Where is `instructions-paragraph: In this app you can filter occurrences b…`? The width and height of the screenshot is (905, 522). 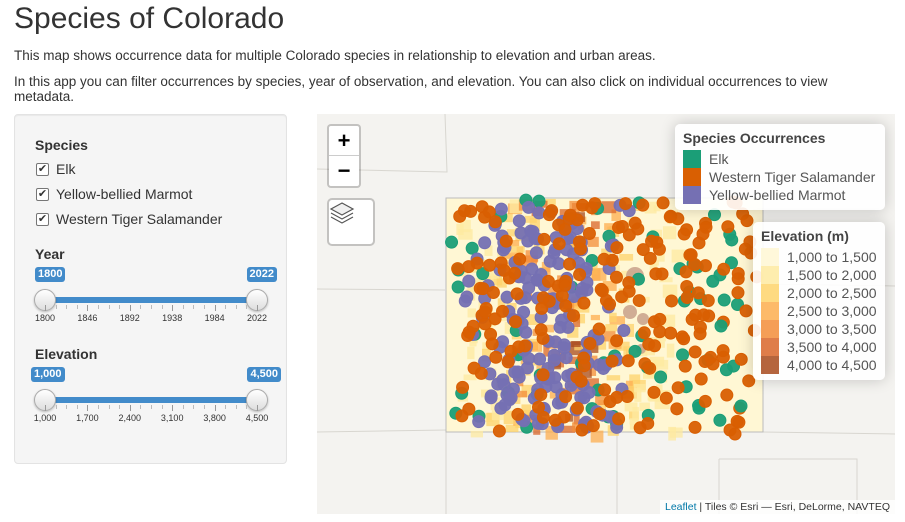 instructions-paragraph: In this app you can filter occurrences b… is located at coordinates (421, 89).